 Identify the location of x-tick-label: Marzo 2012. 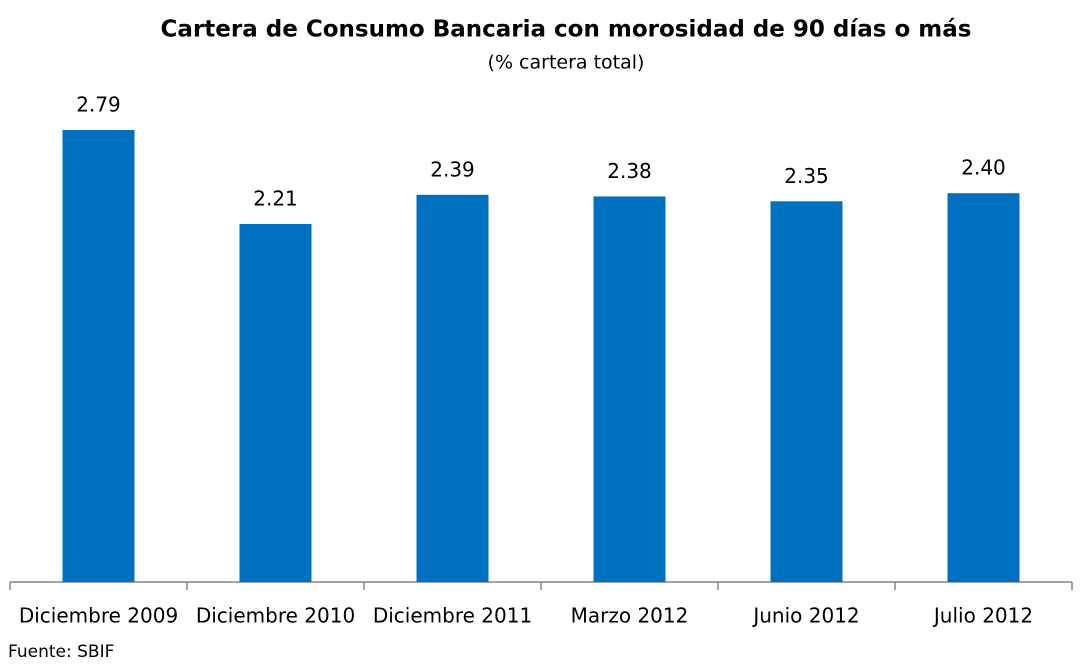
(630, 616).